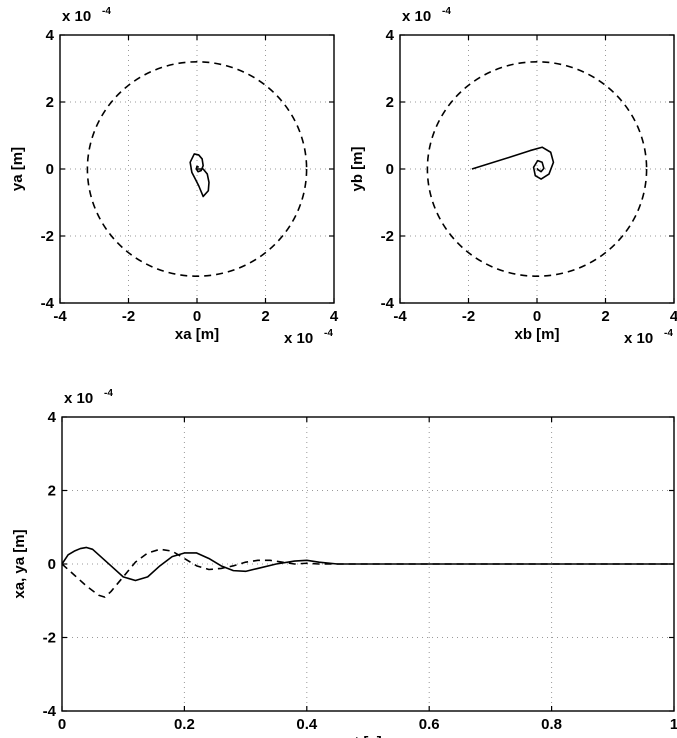 The image size is (677, 738). Describe the element at coordinates (60, 316) in the screenshot. I see `chart-a-xtick-label: -4` at that location.